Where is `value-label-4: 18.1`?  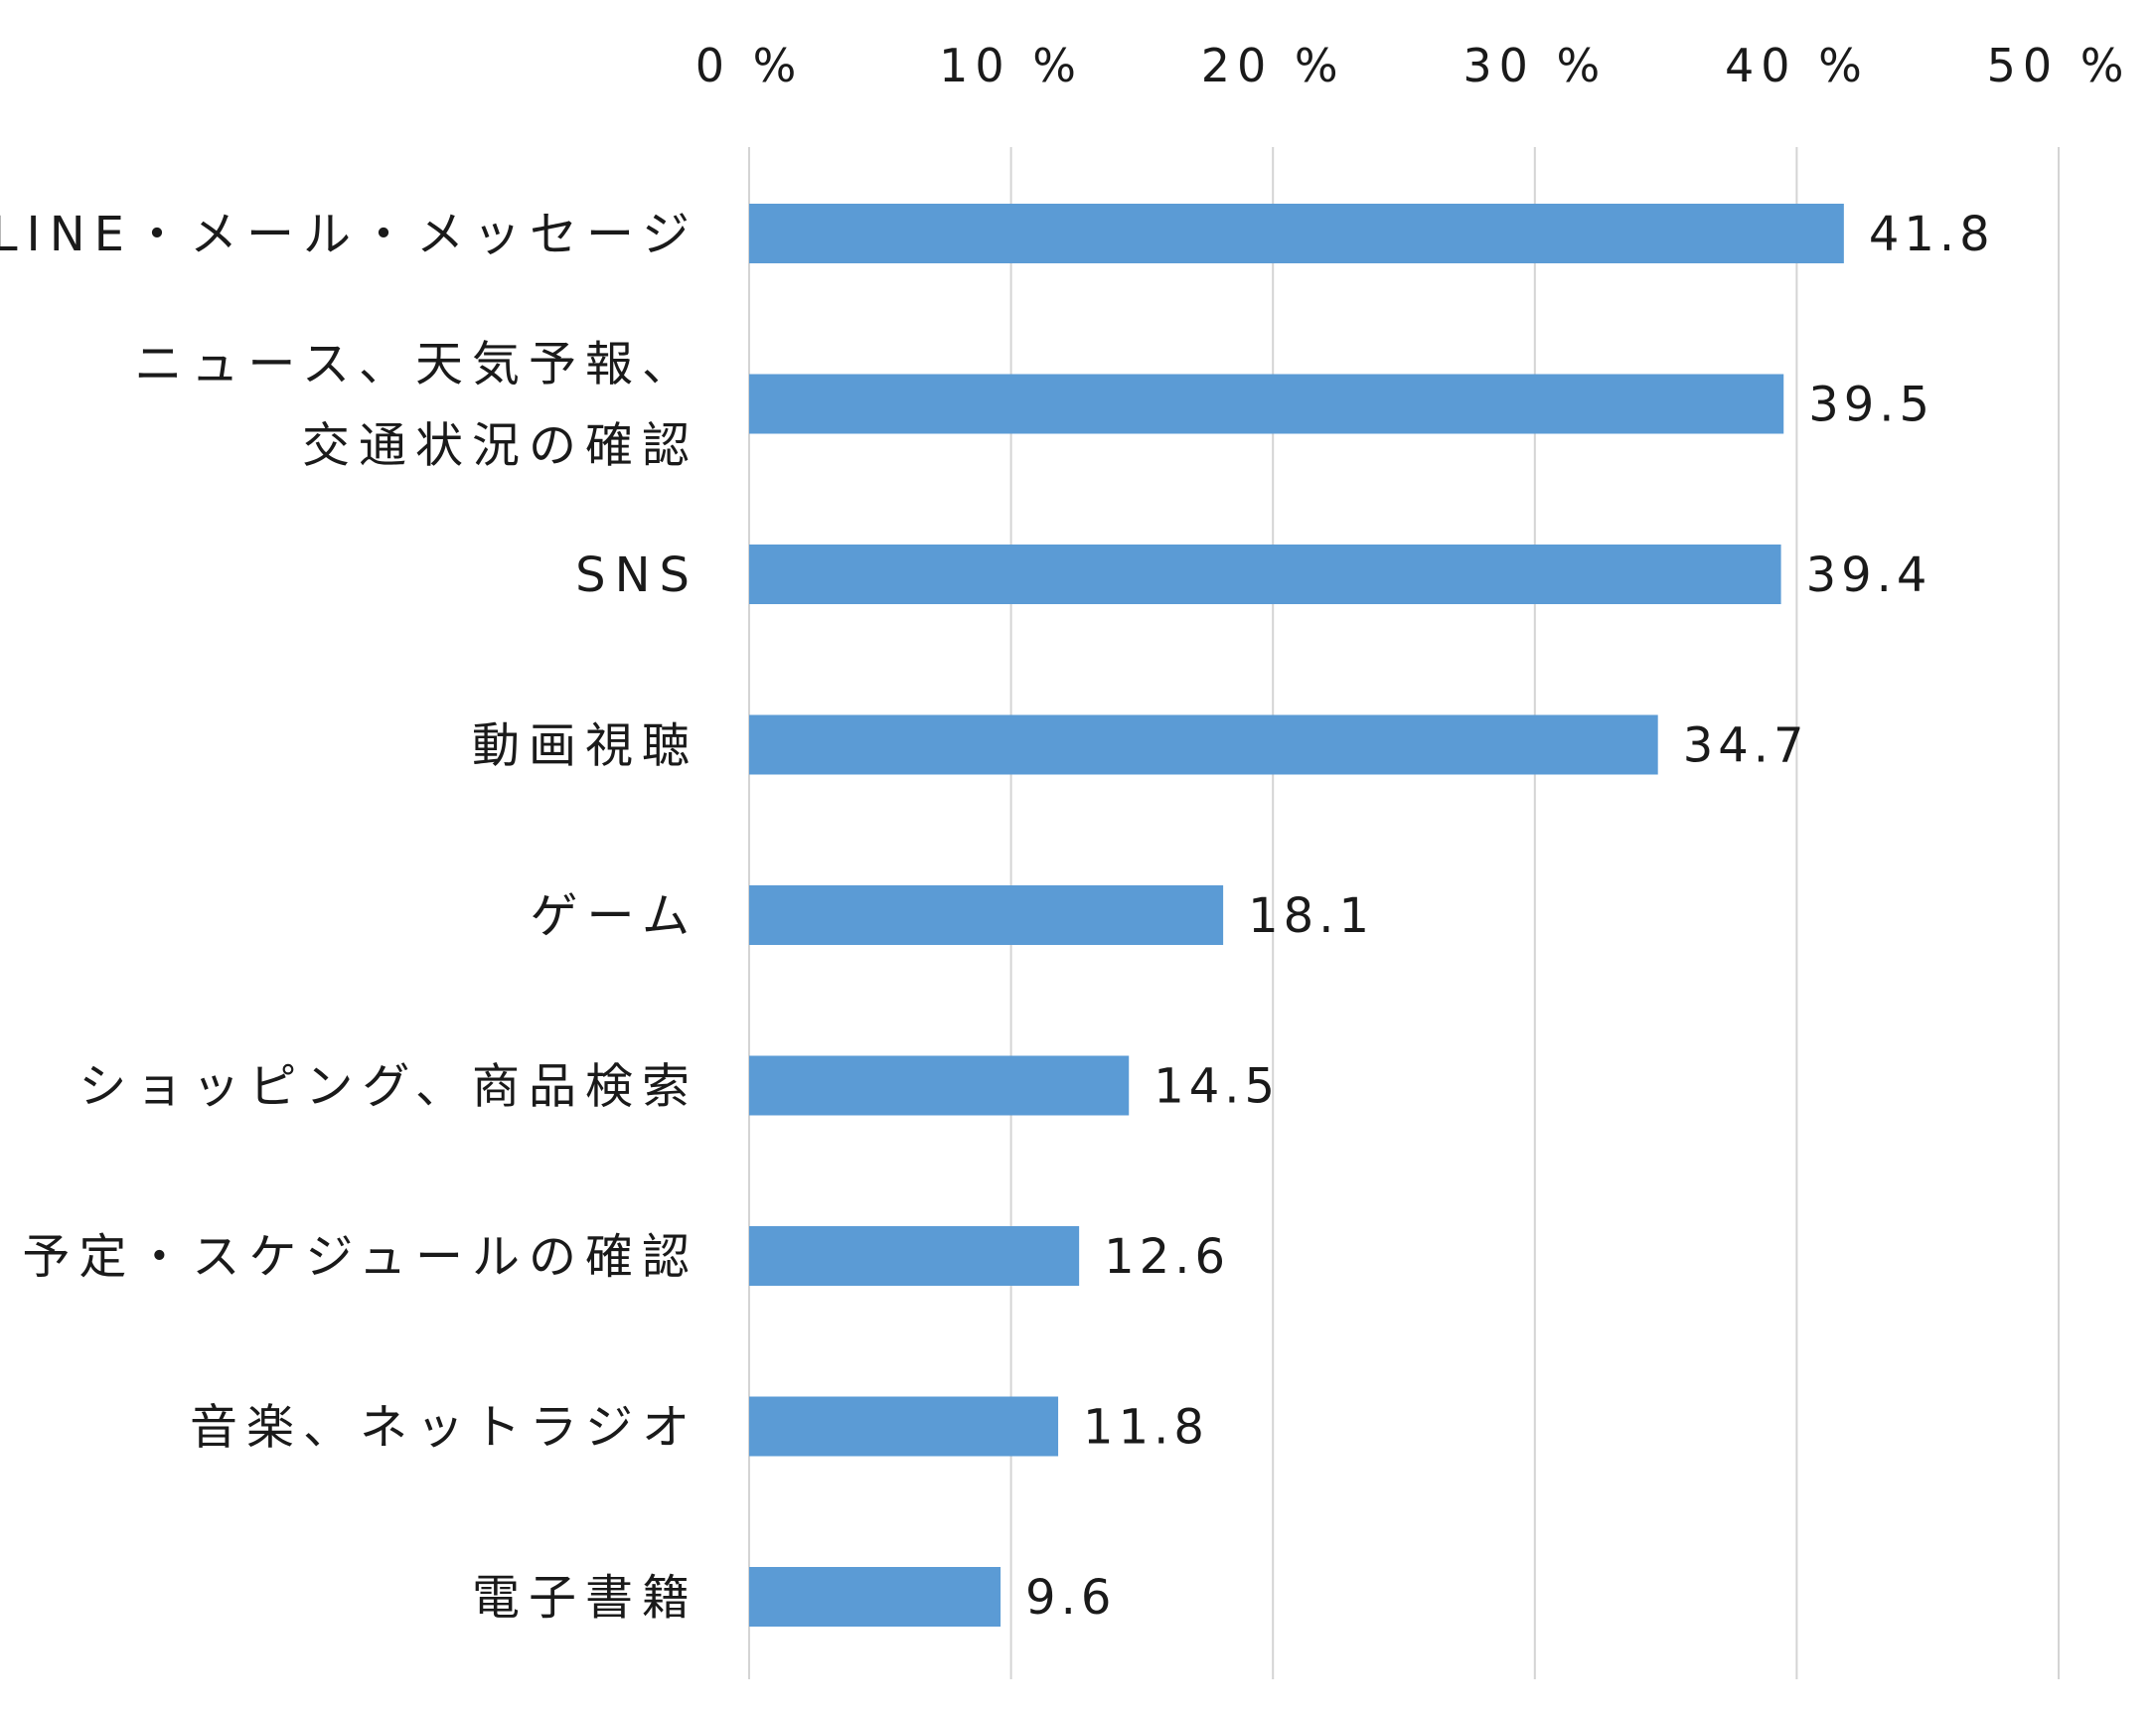
value-label-4: 18.1 is located at coordinates (1311, 916).